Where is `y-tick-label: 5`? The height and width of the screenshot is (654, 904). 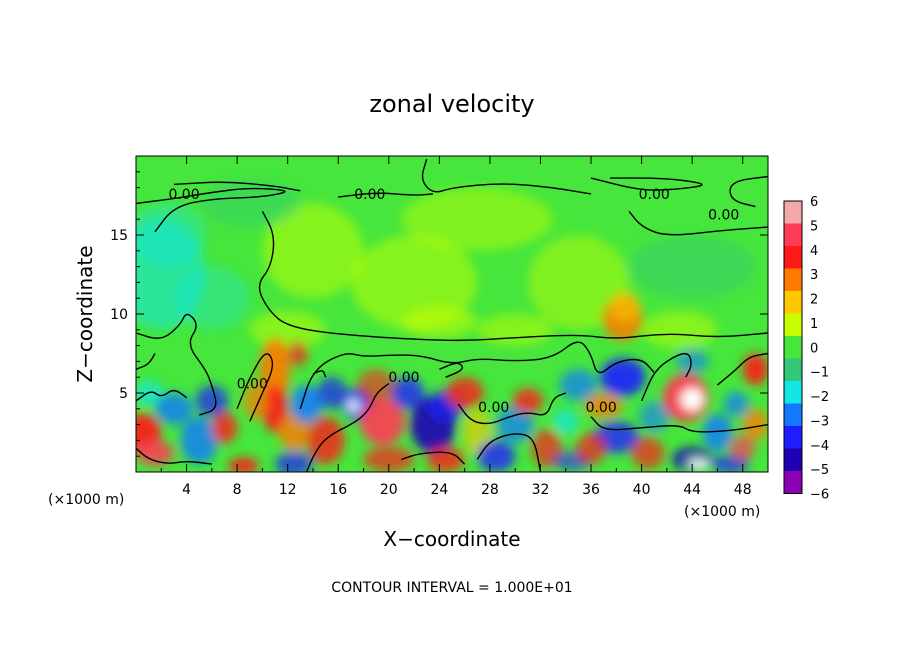
y-tick-label: 5 is located at coordinates (123, 394).